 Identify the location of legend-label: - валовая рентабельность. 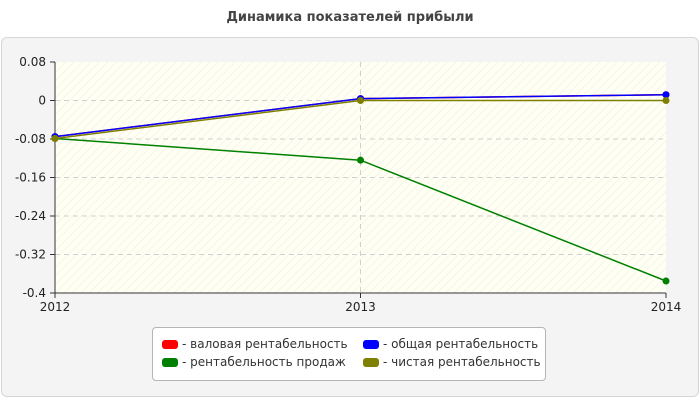
(265, 344).